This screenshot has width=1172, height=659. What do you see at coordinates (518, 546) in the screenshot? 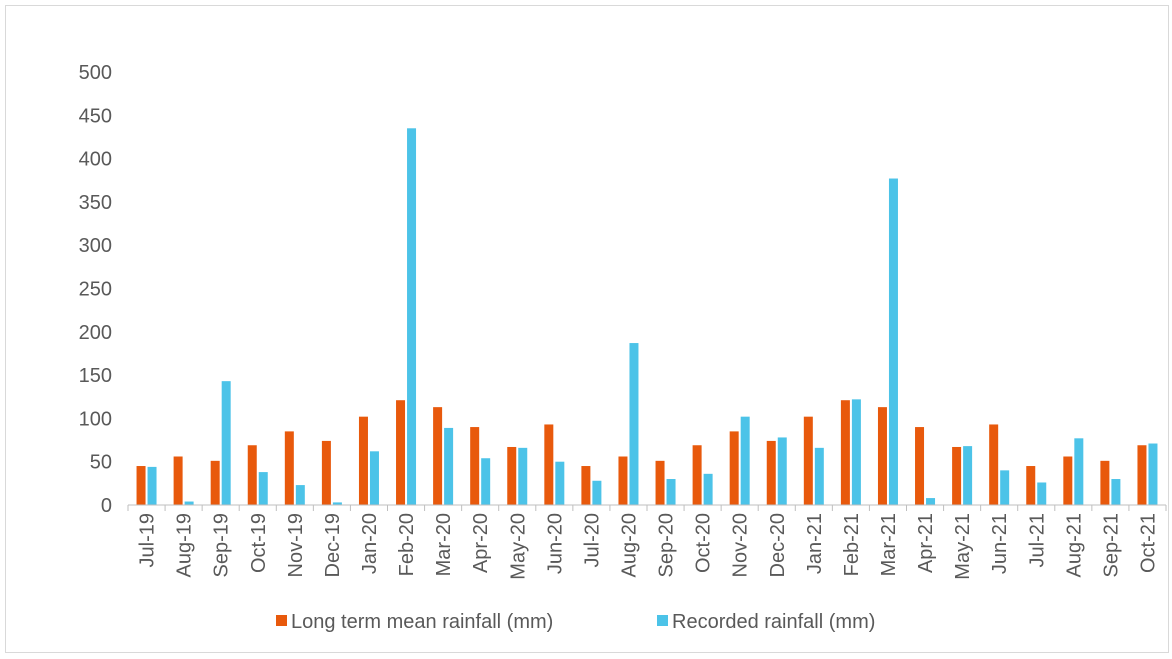
I see `x-tick-label: May-20` at bounding box center [518, 546].